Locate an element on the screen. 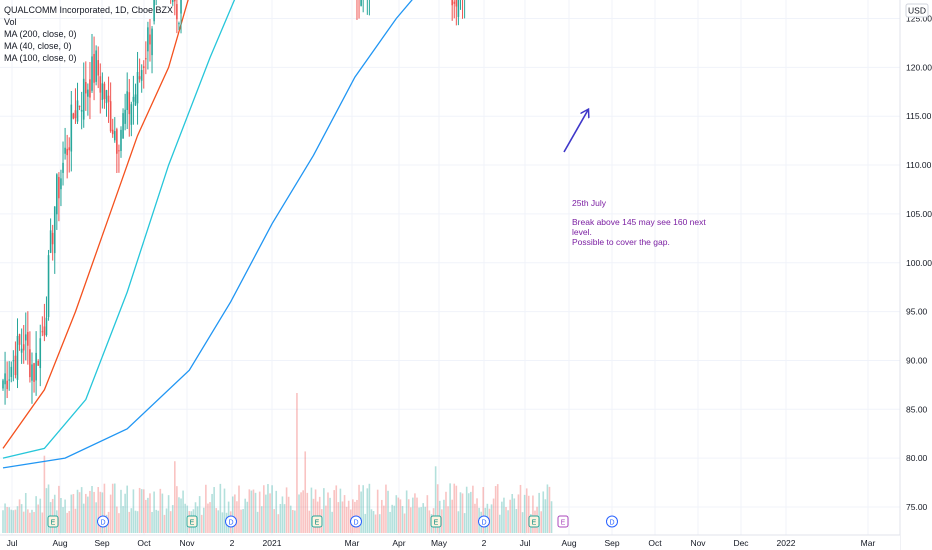 This screenshot has width=932, height=550. x-tick-label: Jul is located at coordinates (525, 543).